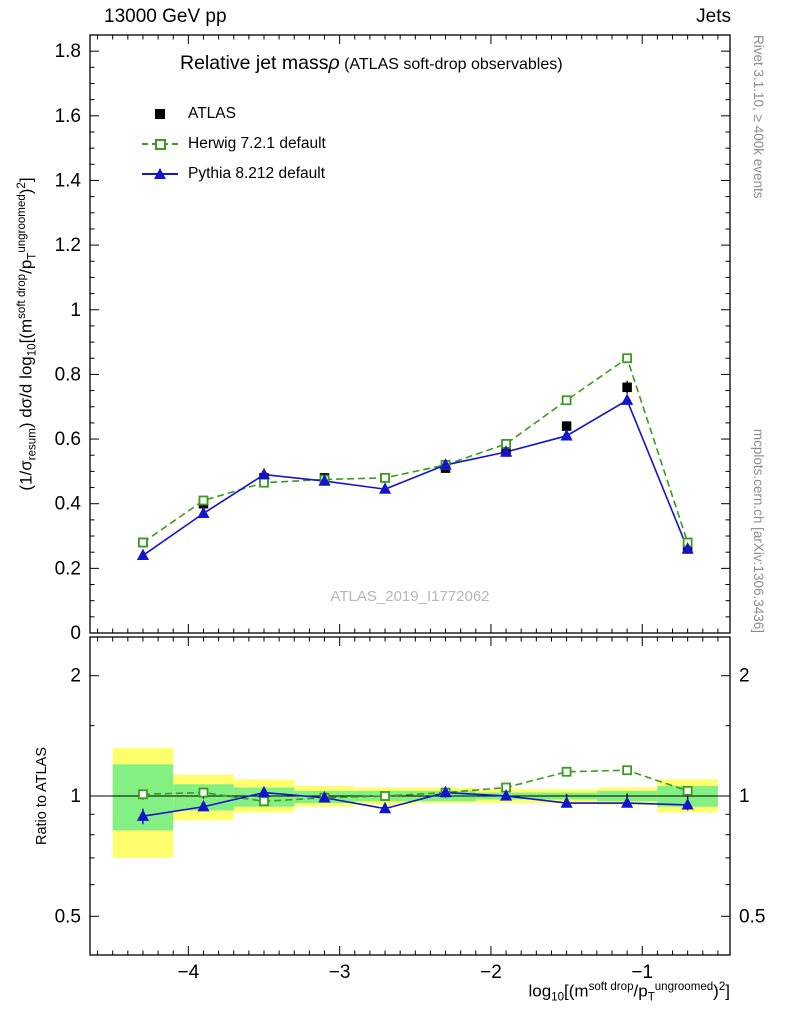 The image size is (786, 1024). What do you see at coordinates (758, 117) in the screenshot?
I see `rivet-version-label: Rivet 3.1.10, ≥ 400k events` at bounding box center [758, 117].